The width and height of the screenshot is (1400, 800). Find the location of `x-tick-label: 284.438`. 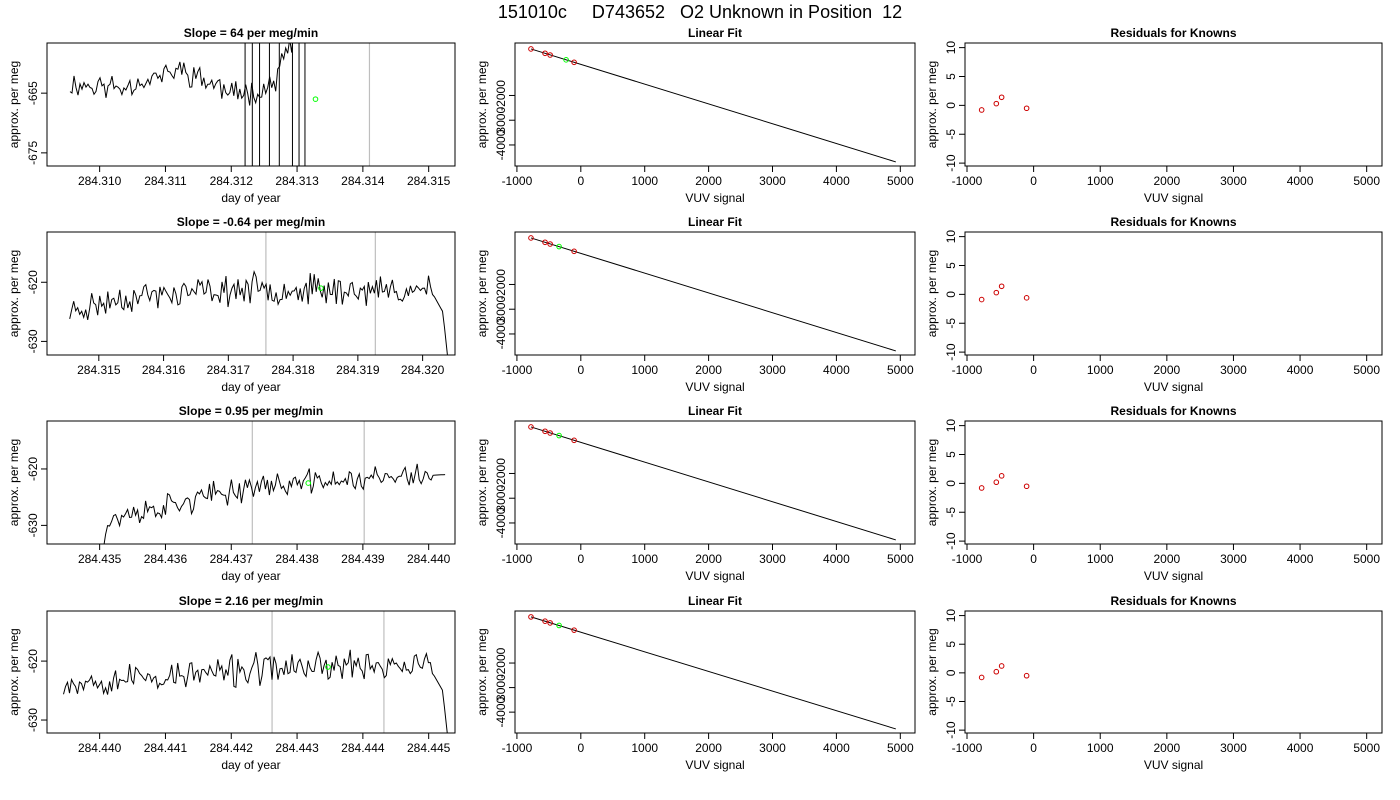

x-tick-label: 284.438 is located at coordinates (297, 559).